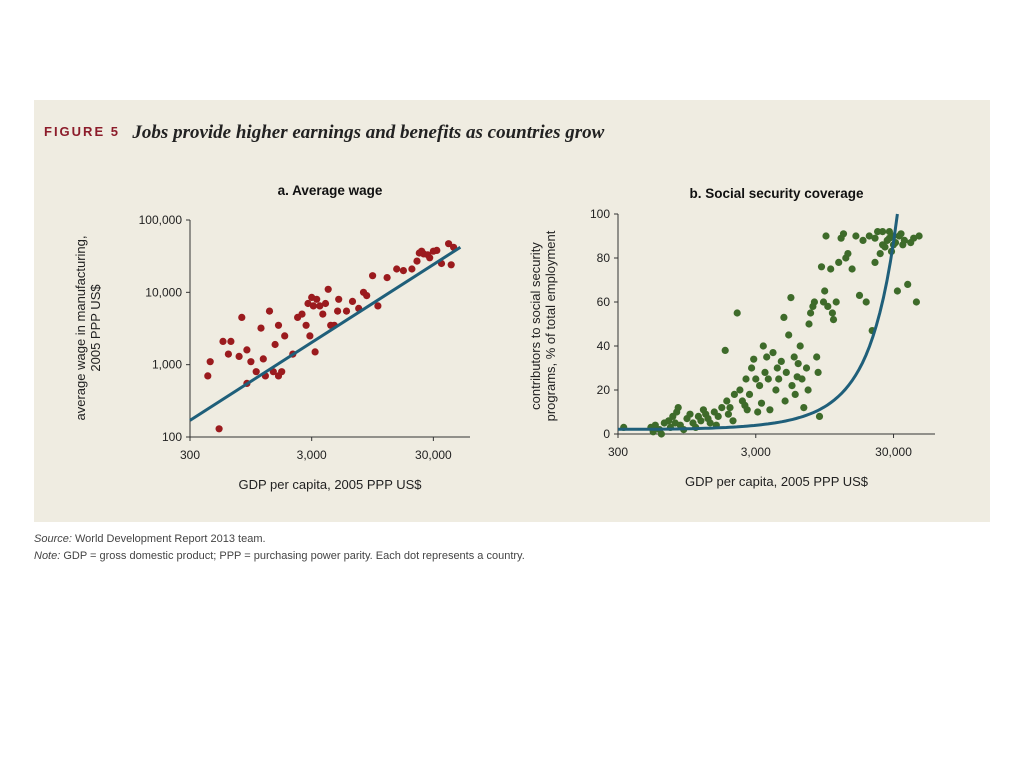 Image resolution: width=1024 pixels, height=768 pixels. Describe the element at coordinates (535, 326) in the screenshot. I see `y-axis-label: contributors to social security` at that location.